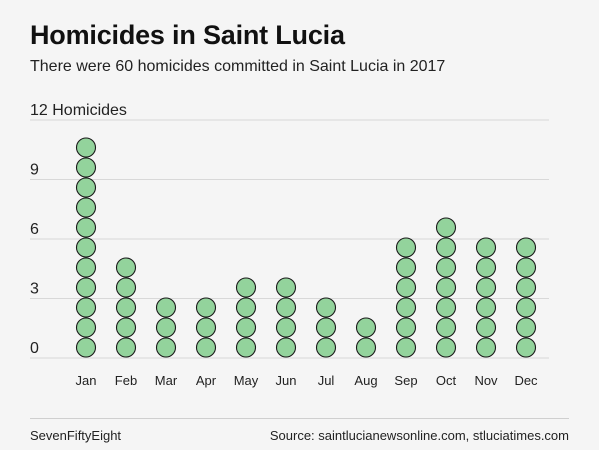 The height and width of the screenshot is (450, 599). I want to click on x-tick-label: Oct, so click(446, 380).